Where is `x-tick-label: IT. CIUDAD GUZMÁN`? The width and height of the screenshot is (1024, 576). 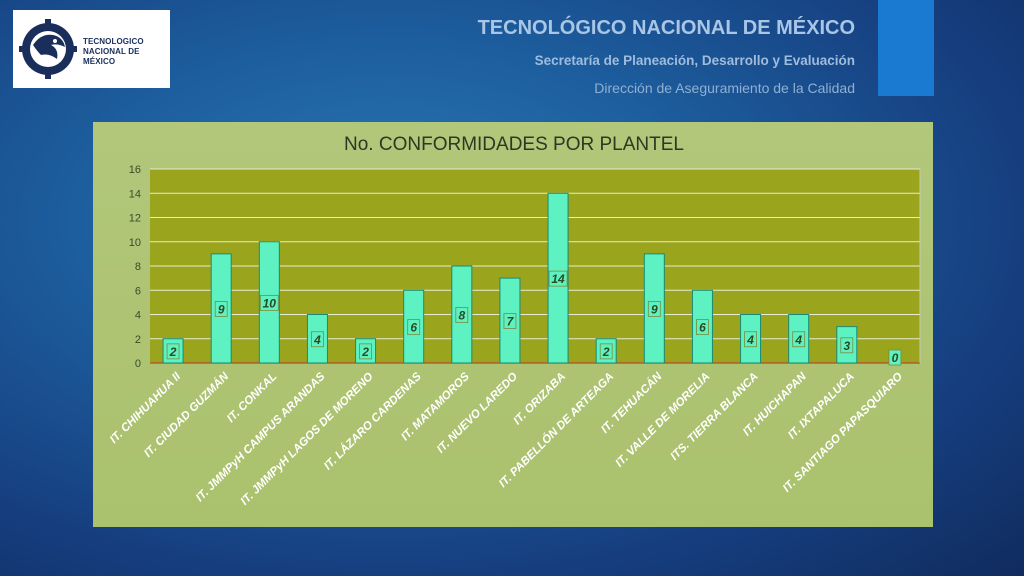 x-tick-label: IT. CIUDAD GUZMÁN is located at coordinates (186, 414).